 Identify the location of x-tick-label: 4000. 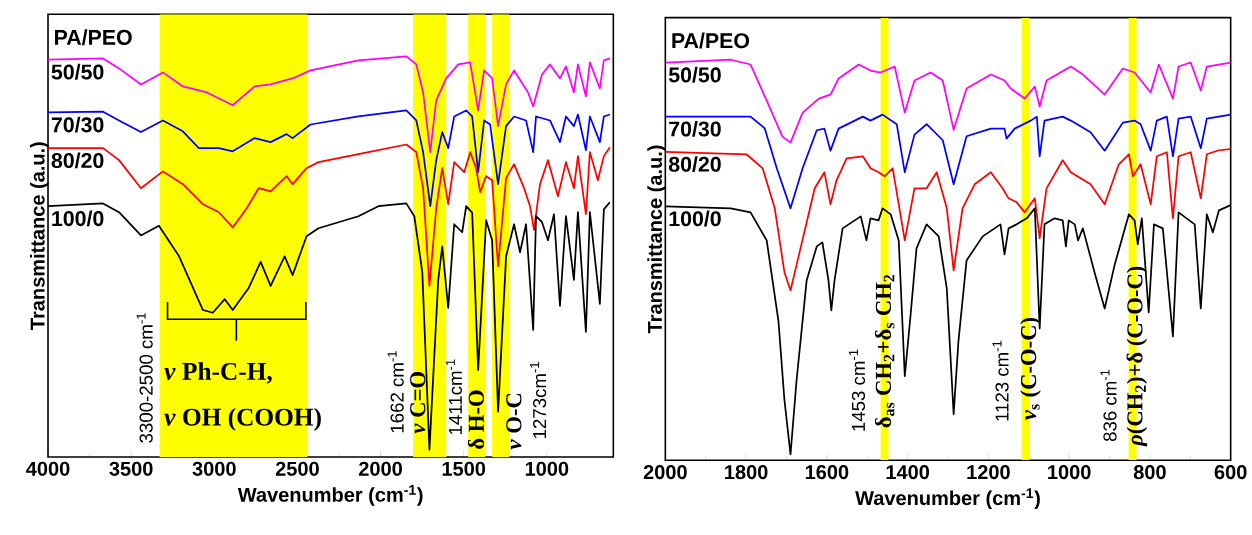
(48, 468).